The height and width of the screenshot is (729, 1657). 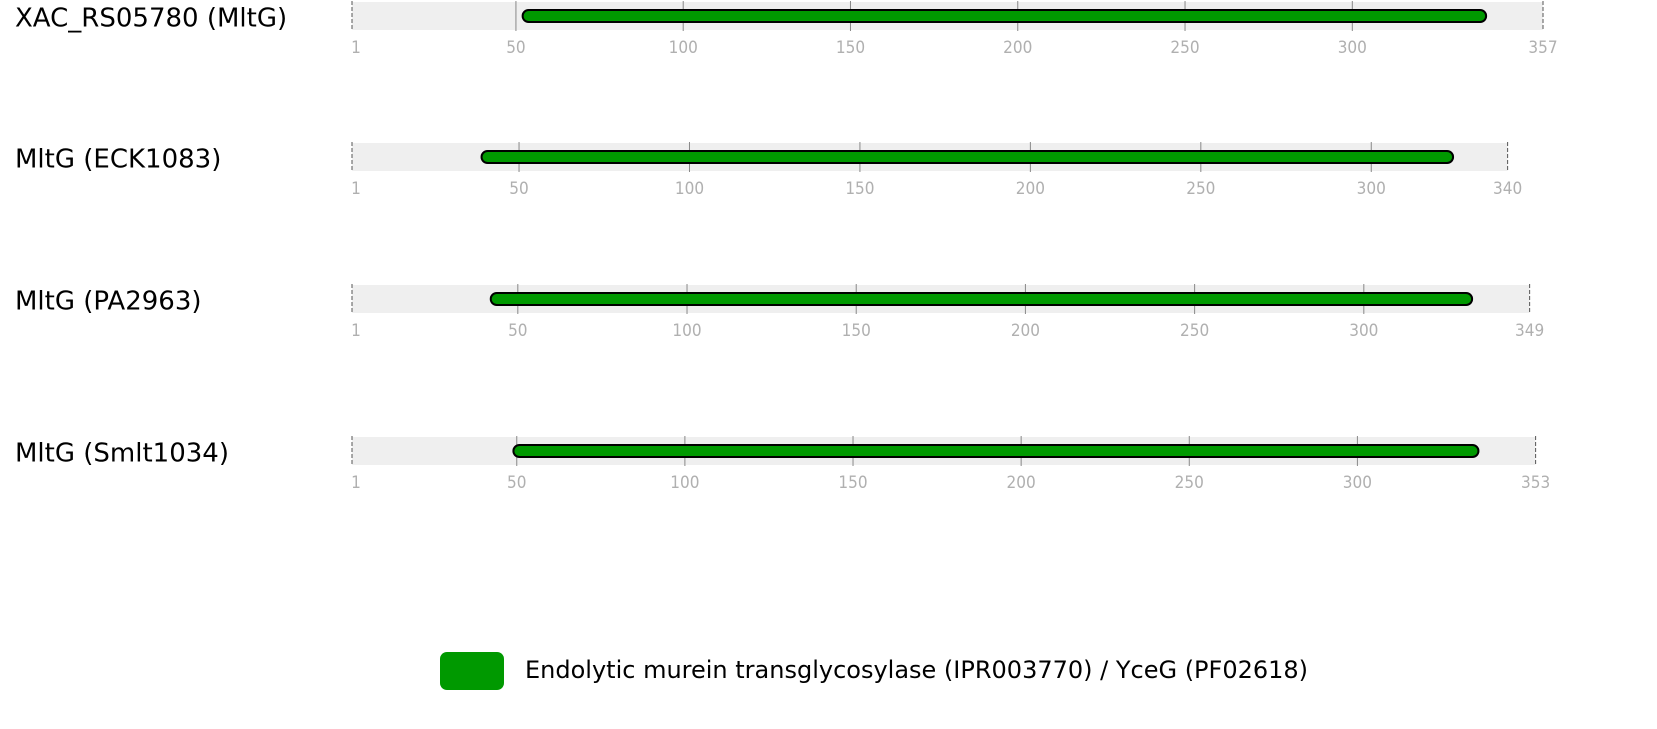 I want to click on protein-name: MltG (PA2963), so click(x=108, y=302).